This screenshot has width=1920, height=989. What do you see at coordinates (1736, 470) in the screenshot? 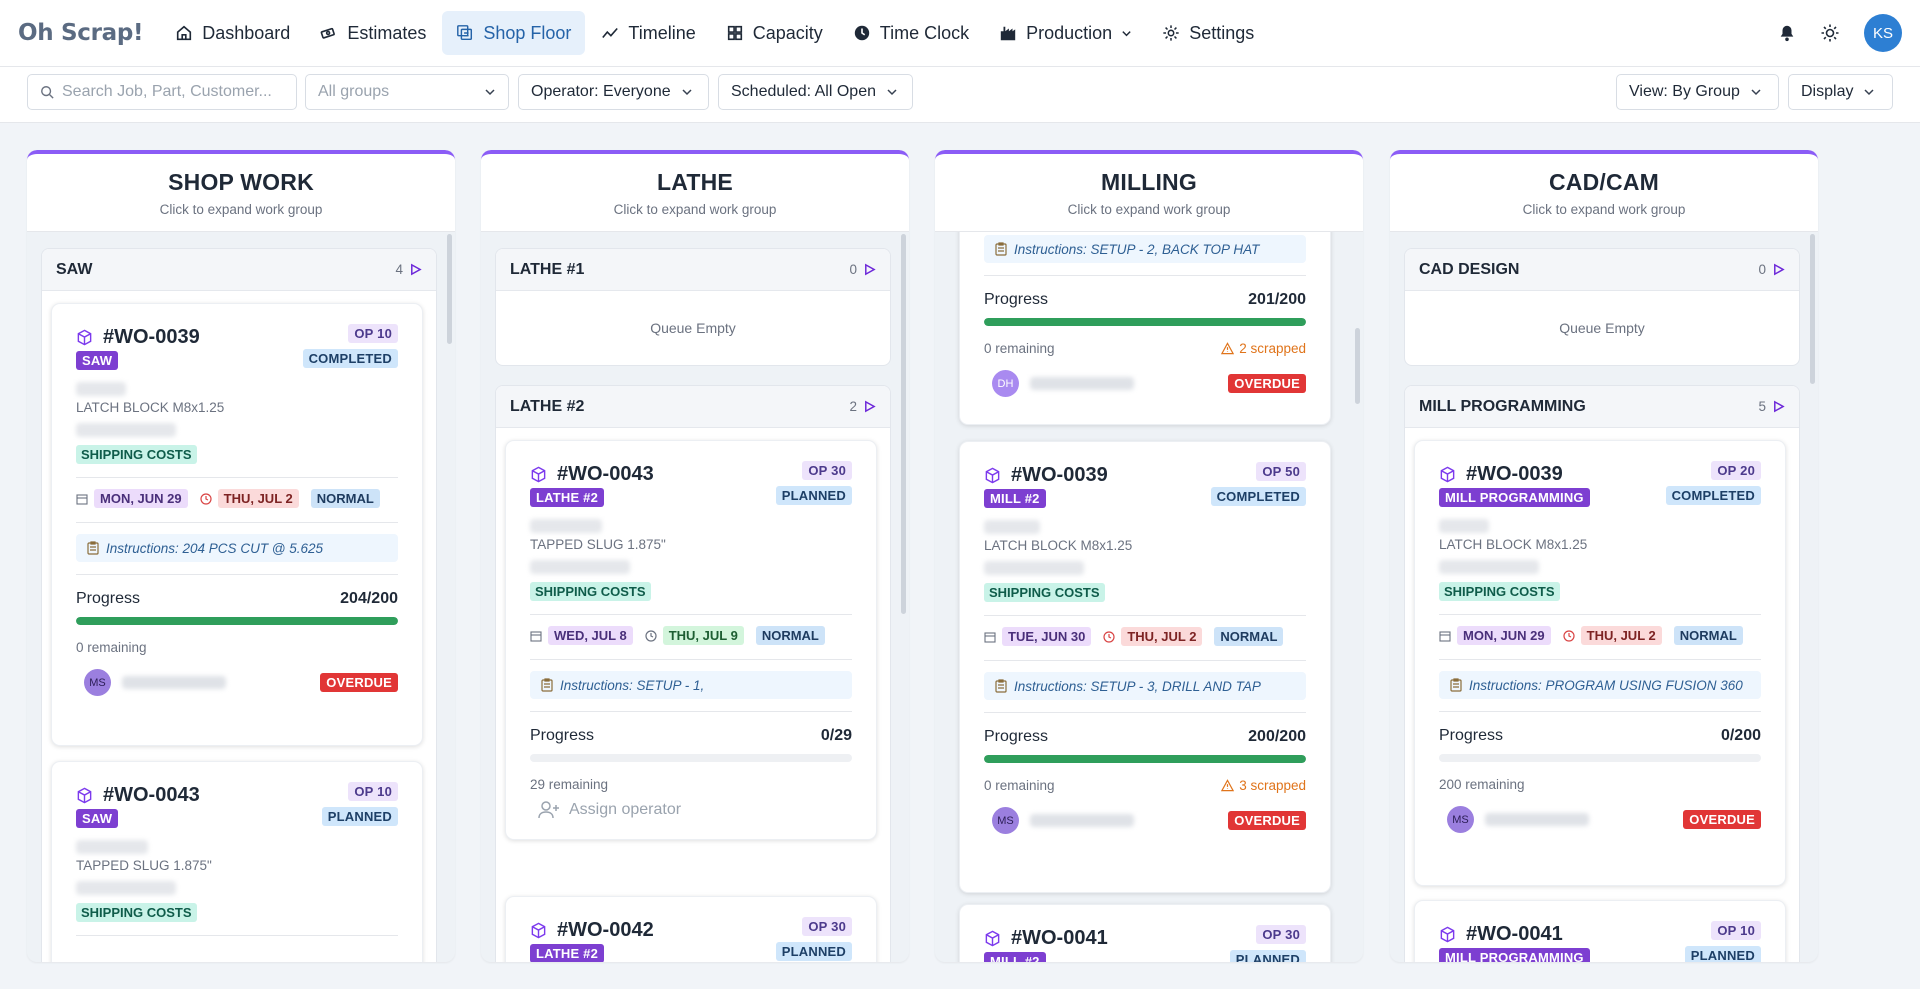
I see `op-badge: OP 20` at bounding box center [1736, 470].